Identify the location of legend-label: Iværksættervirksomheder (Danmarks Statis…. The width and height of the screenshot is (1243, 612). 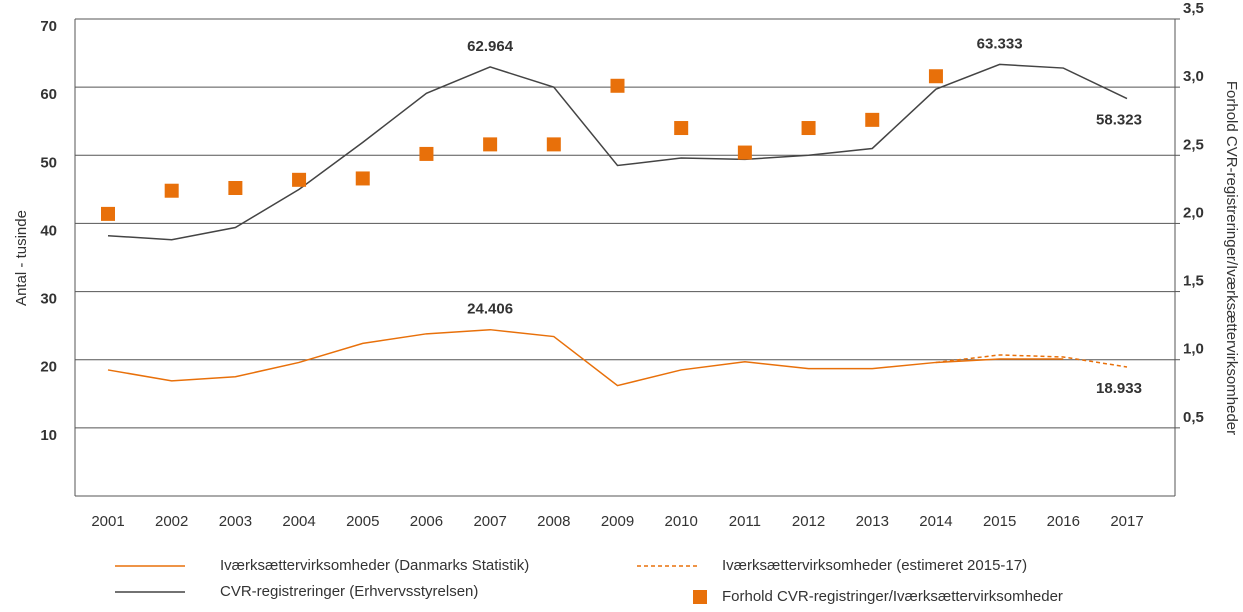
(374, 565).